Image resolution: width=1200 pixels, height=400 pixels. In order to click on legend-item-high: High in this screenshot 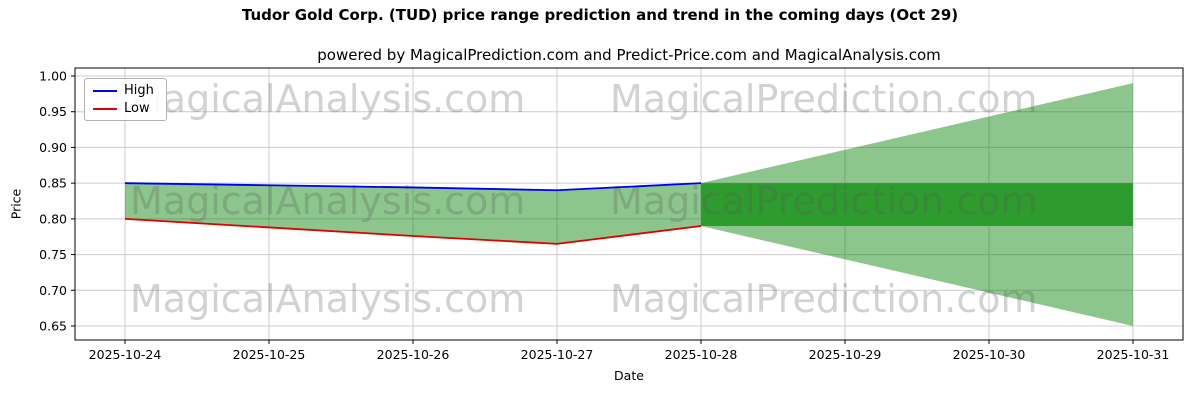, I will do `click(123, 90)`.